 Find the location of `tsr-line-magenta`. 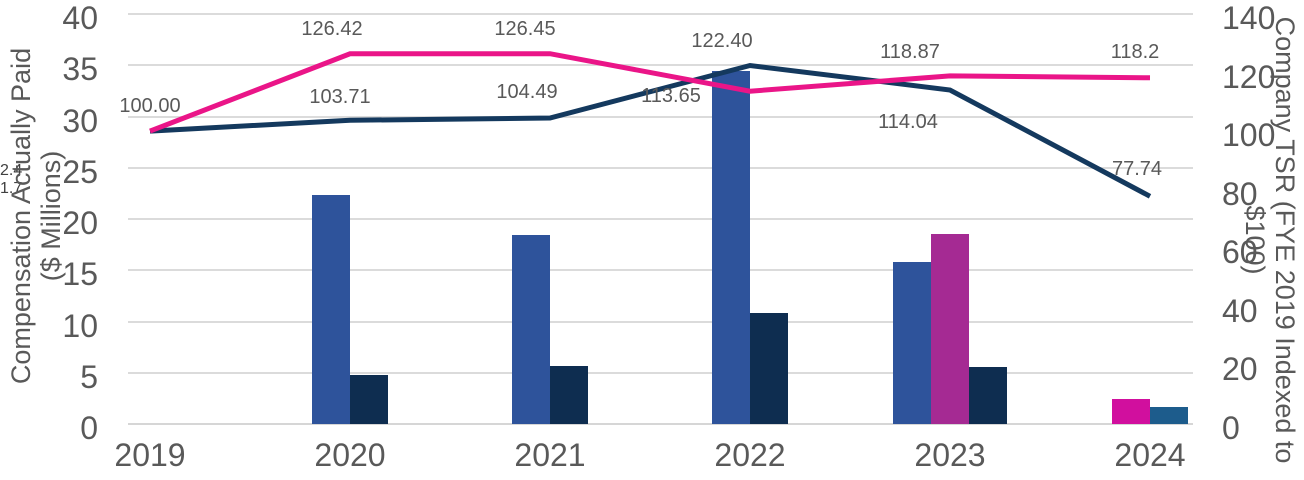

tsr-line-magenta is located at coordinates (650, 92).